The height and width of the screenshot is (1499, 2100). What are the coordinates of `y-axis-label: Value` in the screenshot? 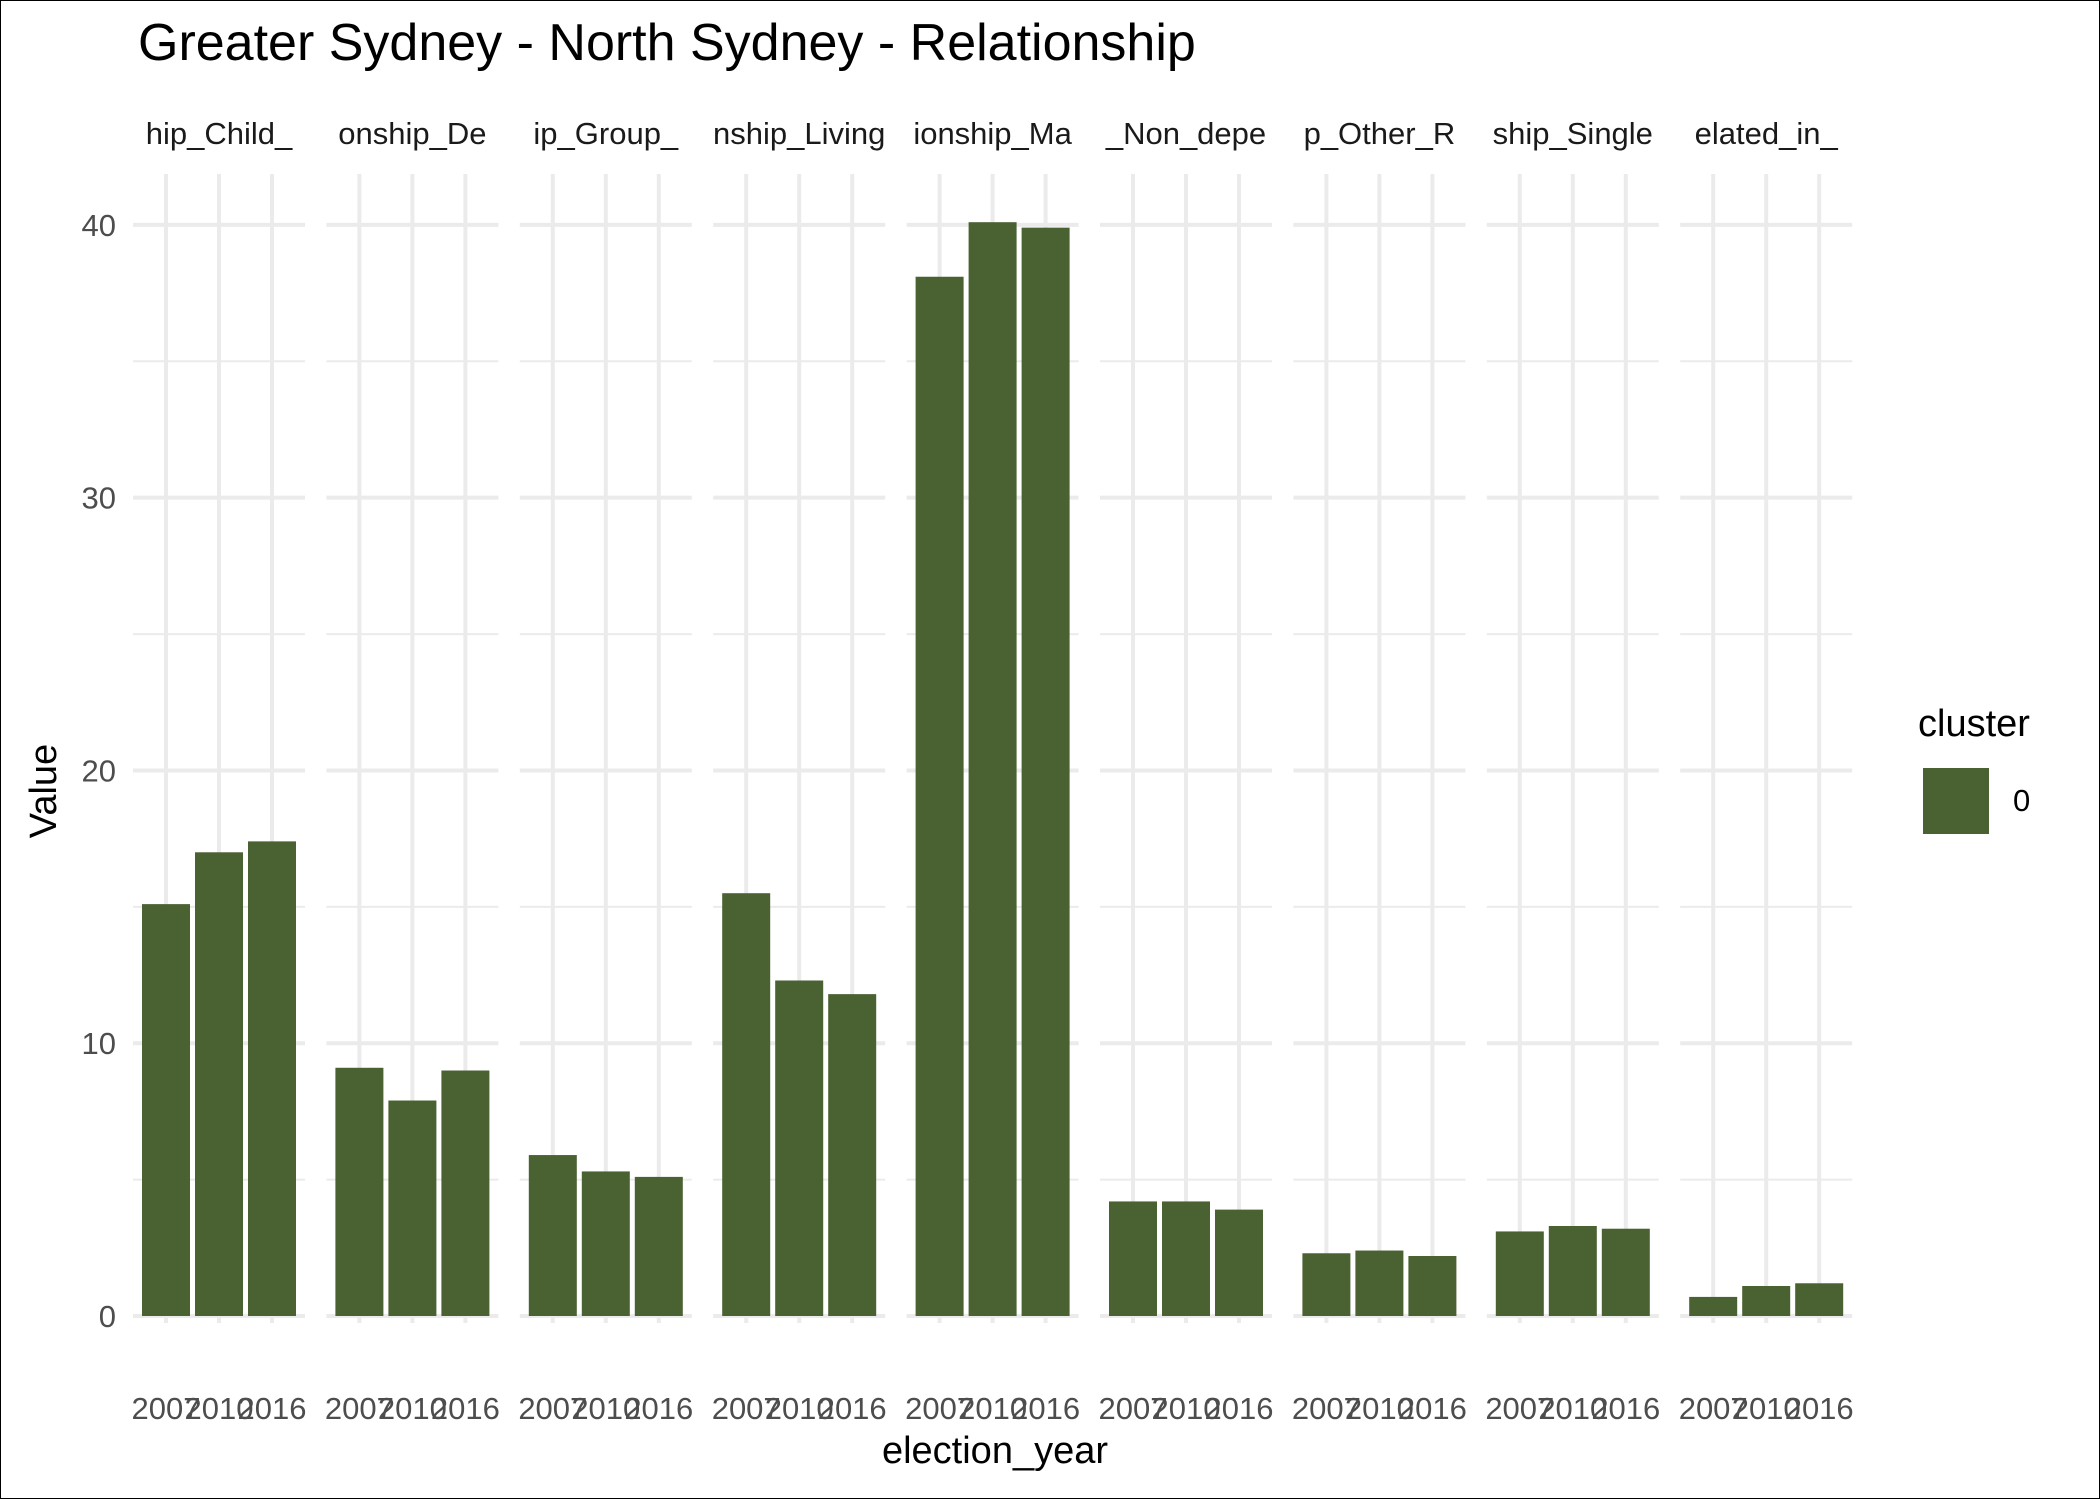 It's located at (44, 791).